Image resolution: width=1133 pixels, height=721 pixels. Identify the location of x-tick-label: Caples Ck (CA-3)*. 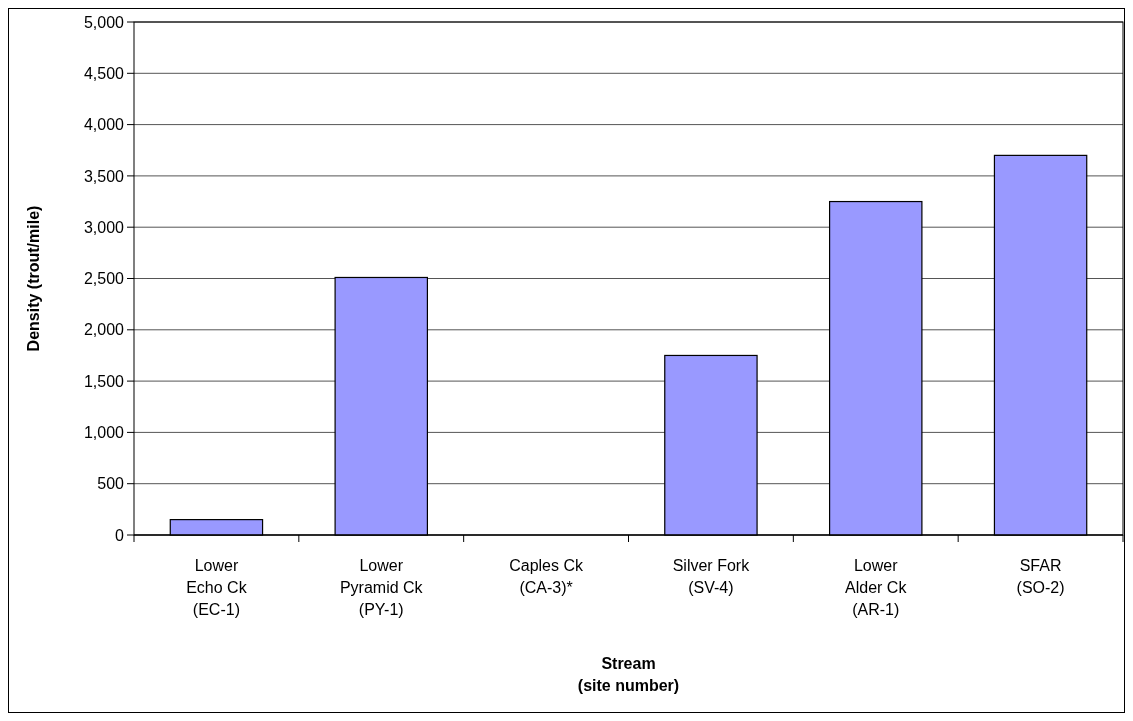
(546, 576).